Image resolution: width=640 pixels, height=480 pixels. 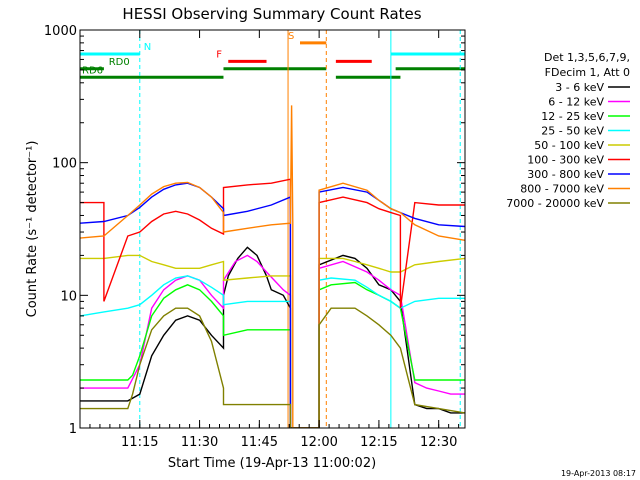 What do you see at coordinates (378, 442) in the screenshot?
I see `x-tick-label-12-15: 12:15` at bounding box center [378, 442].